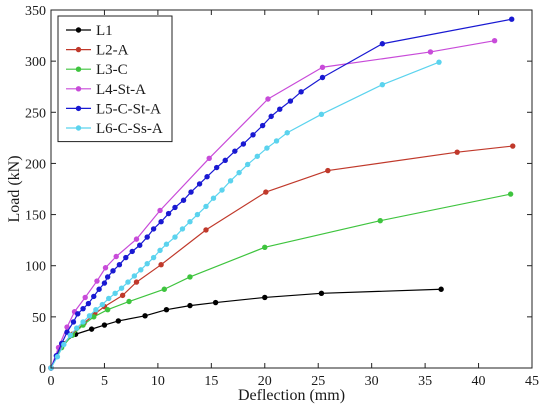 The width and height of the screenshot is (550, 412). Describe the element at coordinates (372, 381) in the screenshot. I see `x-tick-label: 30` at that location.